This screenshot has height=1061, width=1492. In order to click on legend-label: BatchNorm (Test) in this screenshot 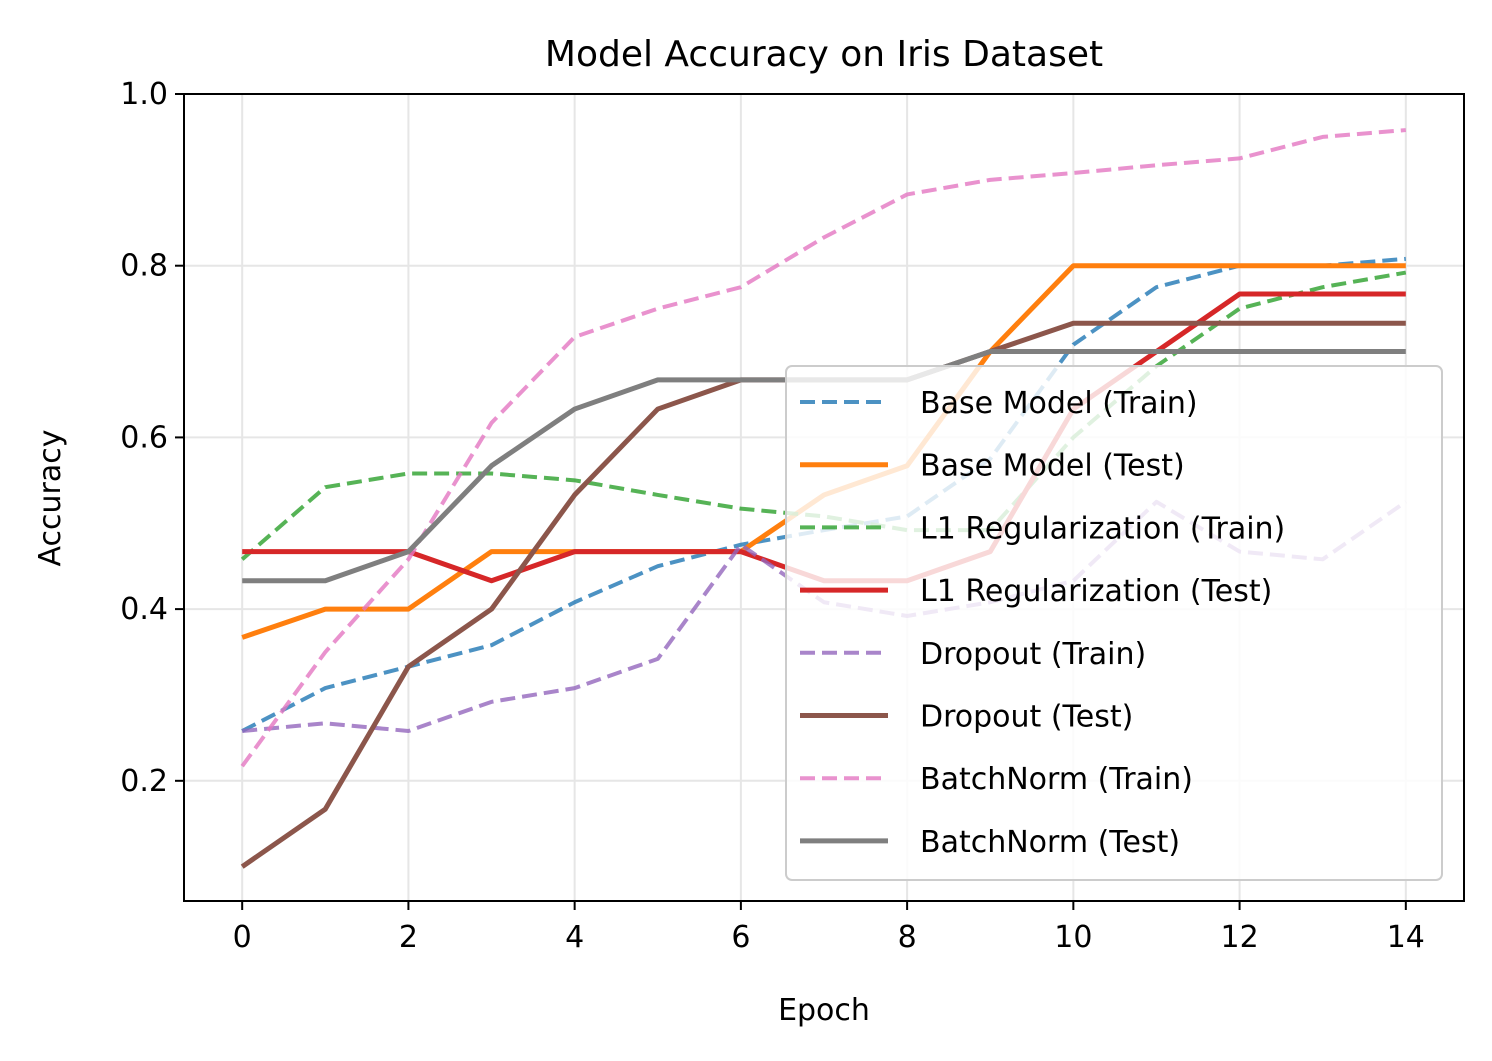, I will do `click(1050, 842)`.